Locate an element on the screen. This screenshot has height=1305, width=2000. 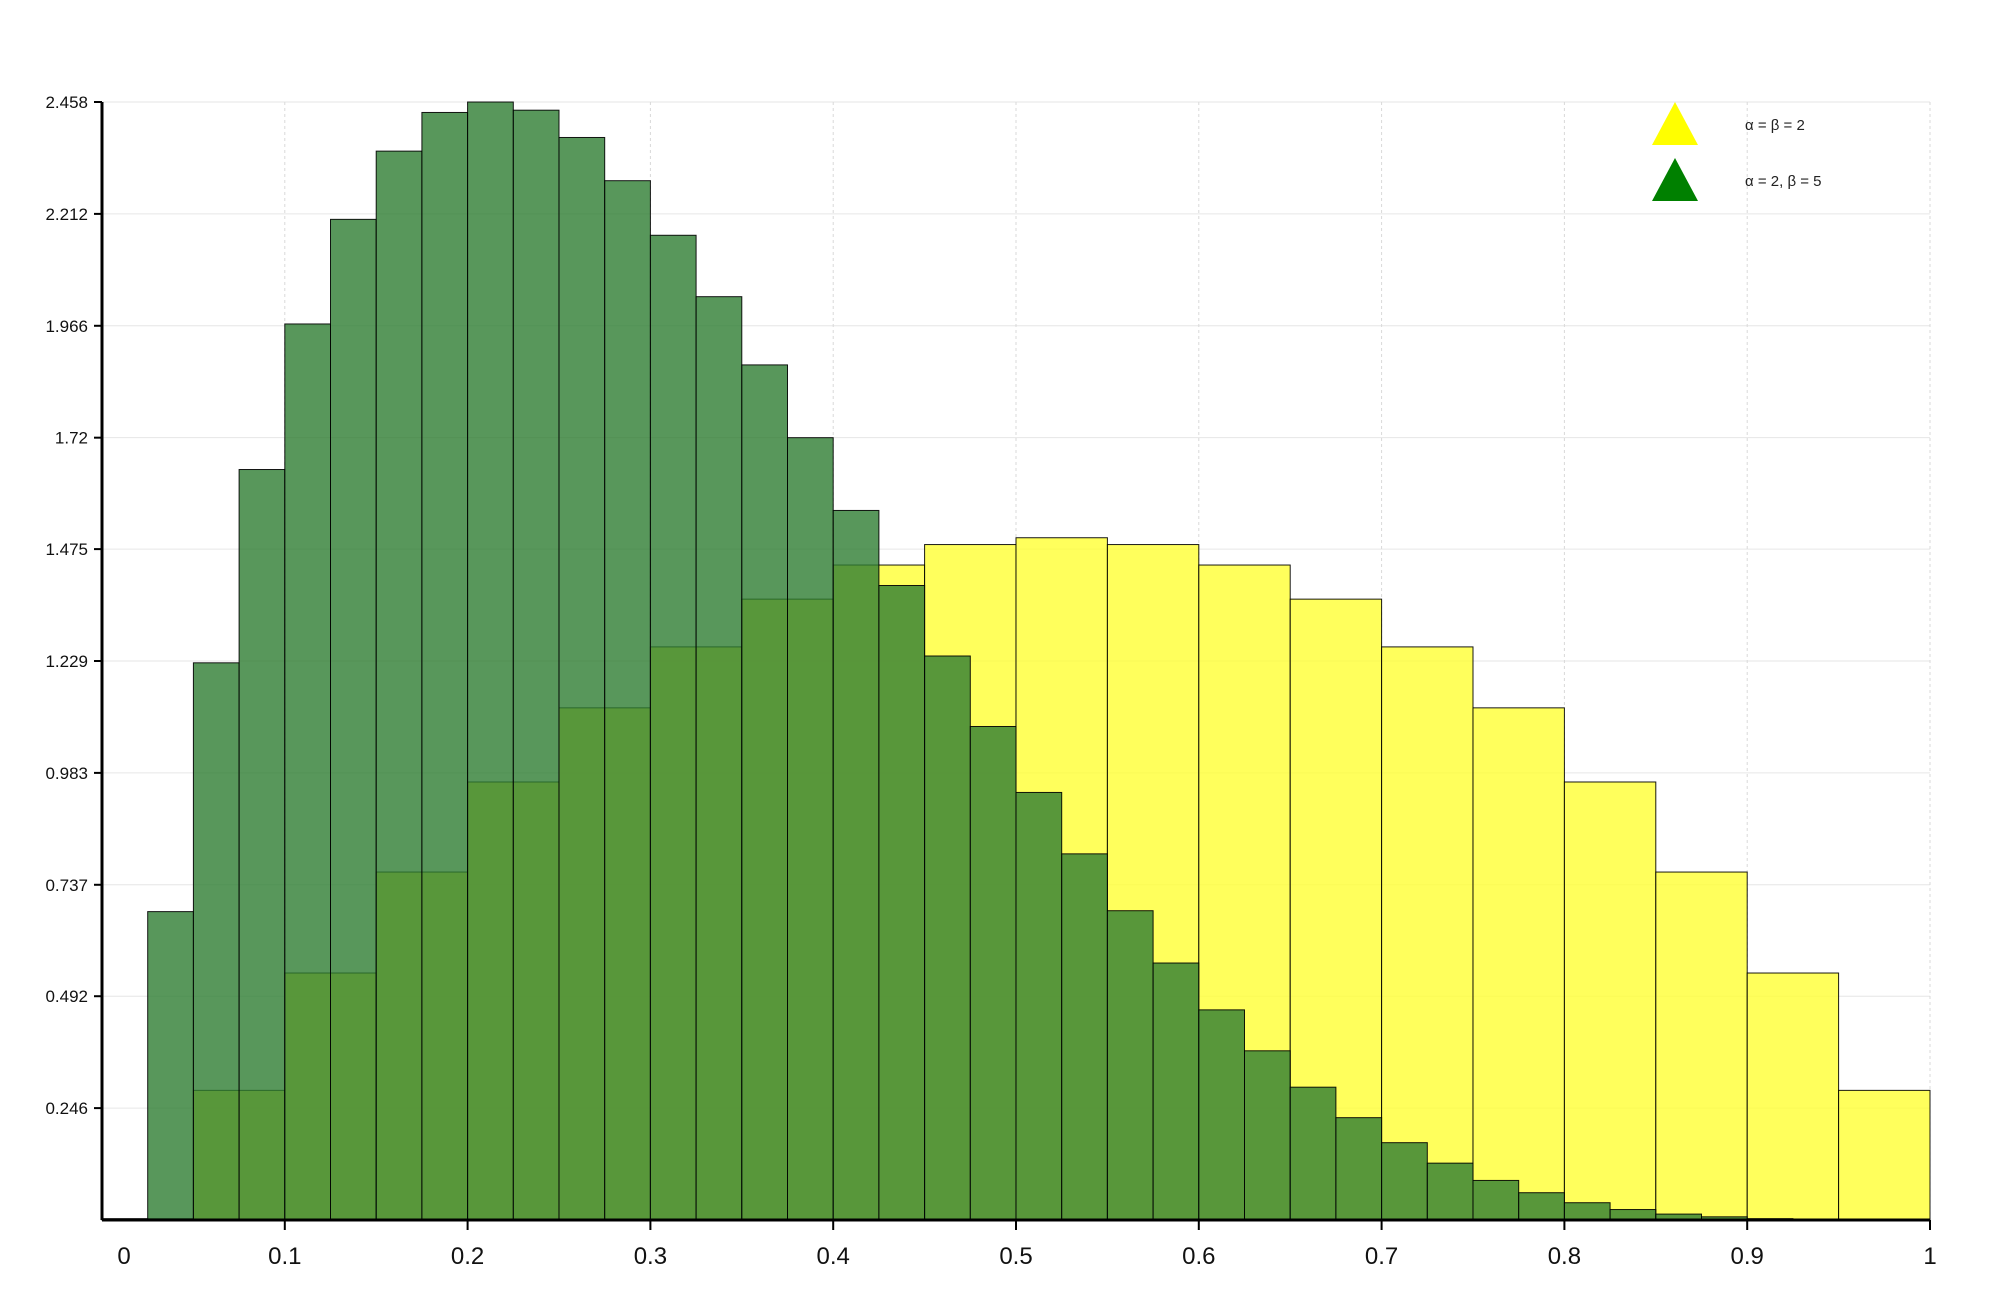
y-tick-label: 2.212 is located at coordinates (66, 214).